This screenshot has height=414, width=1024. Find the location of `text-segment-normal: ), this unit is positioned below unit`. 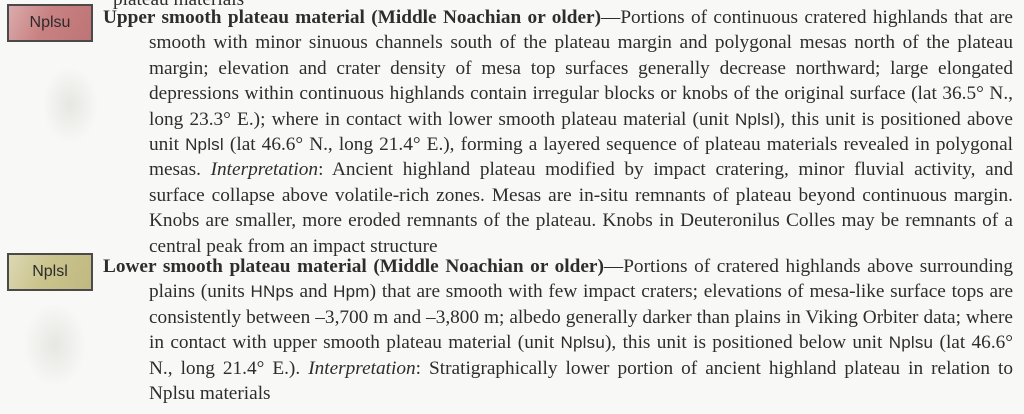

text-segment-normal: ), this unit is positioned below unit is located at coordinates (747, 343).